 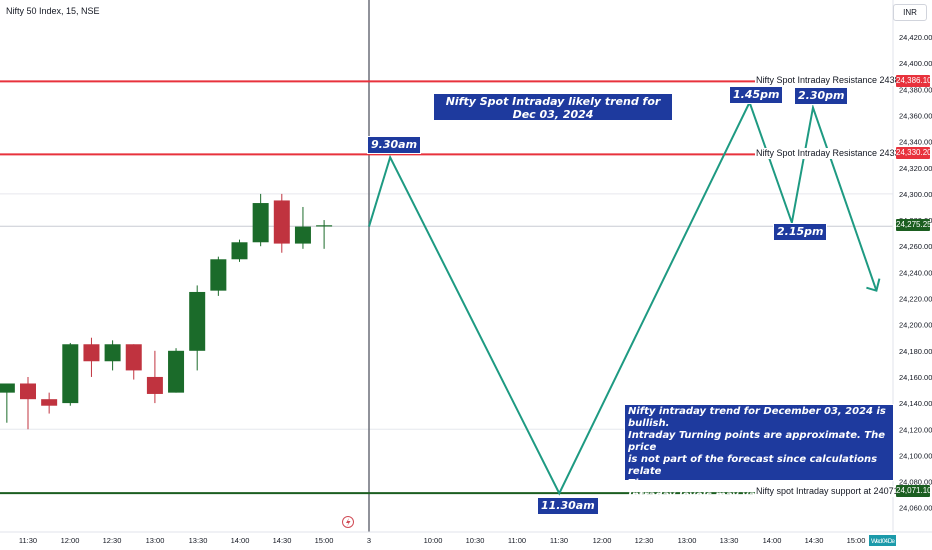 I want to click on price-tick-label: 24,360.00, so click(x=915, y=115).